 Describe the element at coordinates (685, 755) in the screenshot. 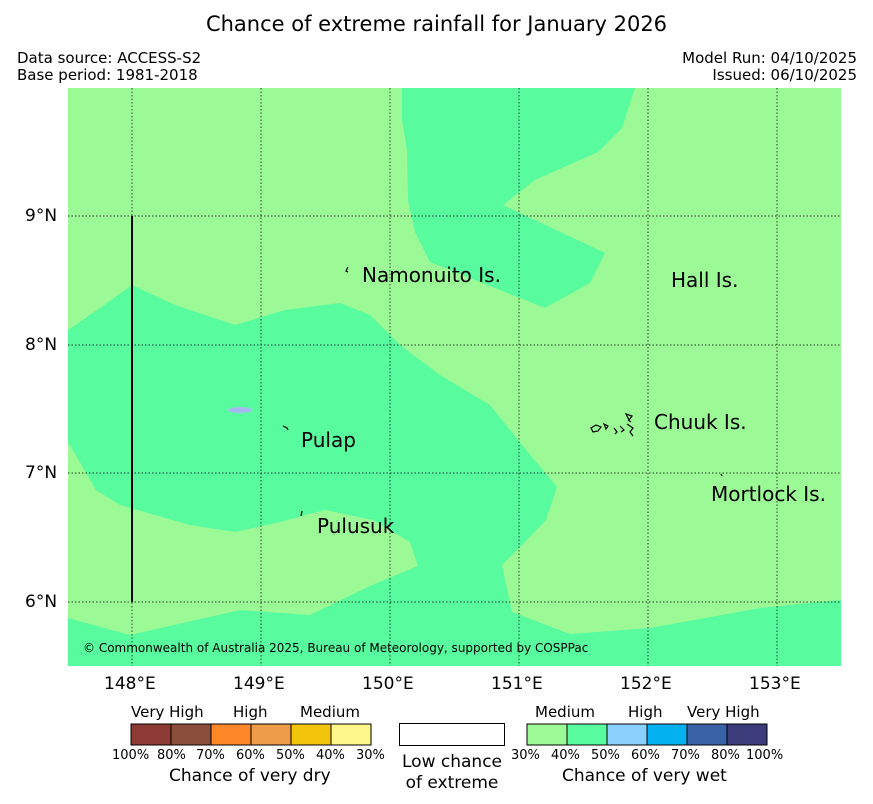

I see `wet-tick-4: 70%` at that location.